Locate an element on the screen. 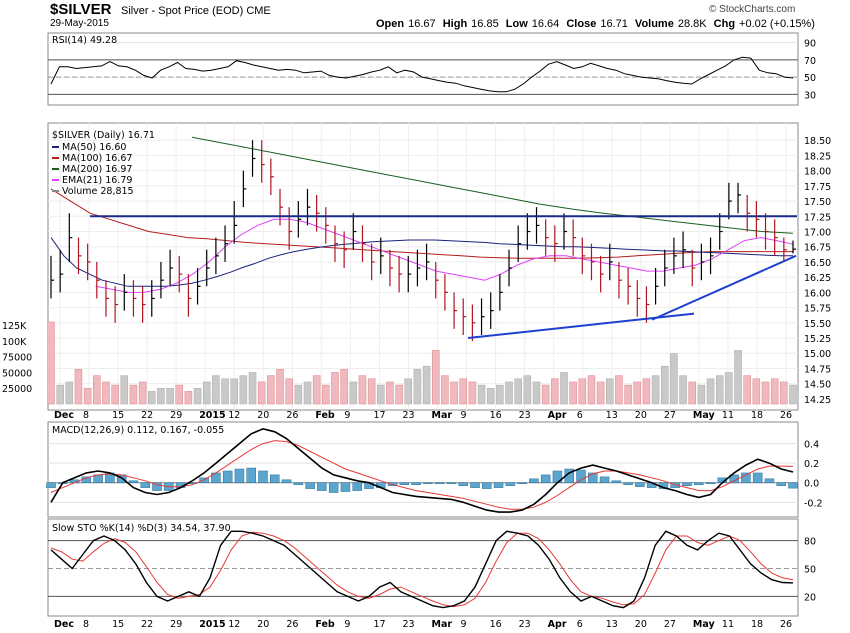 Image resolution: width=850 pixels, height=633 pixels. volume-tick-label: 50000 is located at coordinates (17, 373).